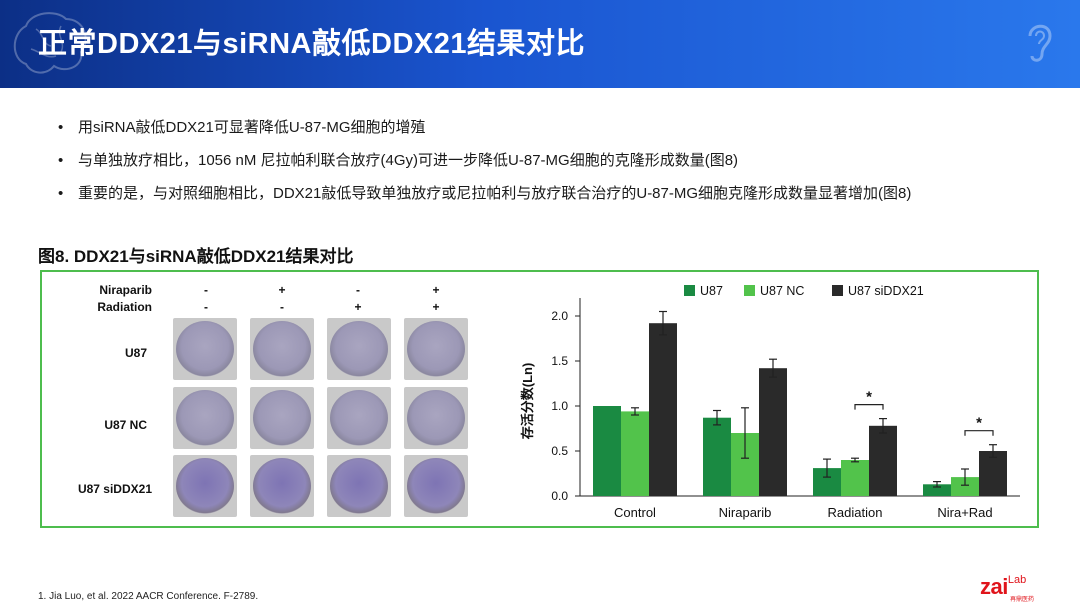 This screenshot has width=1080, height=608. Describe the element at coordinates (745, 512) in the screenshot. I see `x-tick-label: Niraparib` at that location.